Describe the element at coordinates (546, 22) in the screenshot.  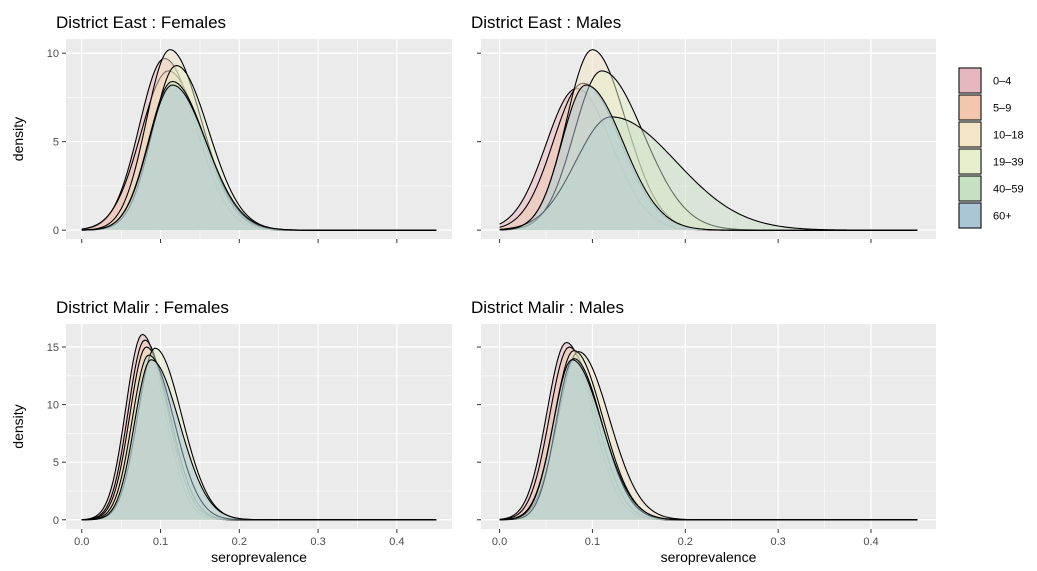
I see `panel-title: District East : Males` at that location.